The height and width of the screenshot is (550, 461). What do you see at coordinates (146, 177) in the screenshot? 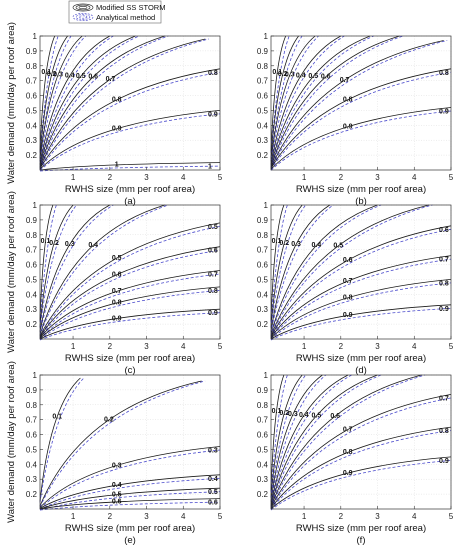
I see `x-tick-label: 3` at bounding box center [146, 177].